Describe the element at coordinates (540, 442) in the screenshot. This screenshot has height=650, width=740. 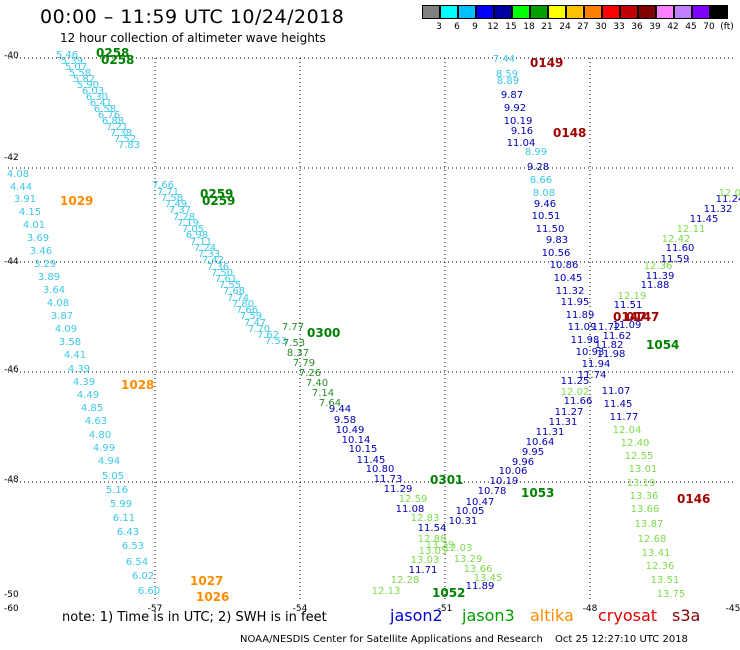
I see `wave-height-value: 10.64` at that location.